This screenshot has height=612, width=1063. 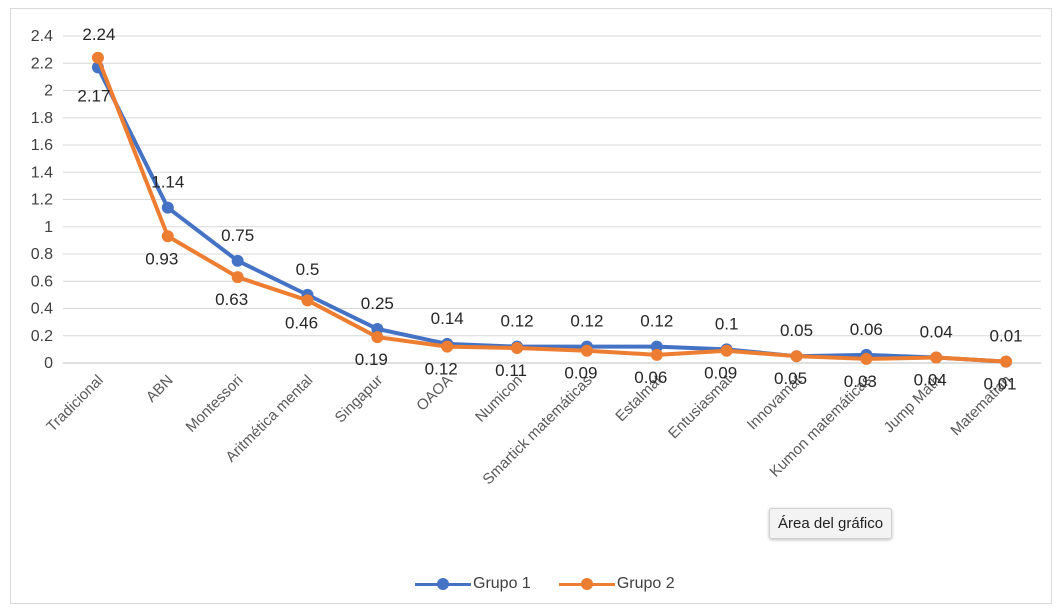 I want to click on data-label-grupo-1: 0.01, so click(x=1006, y=336).